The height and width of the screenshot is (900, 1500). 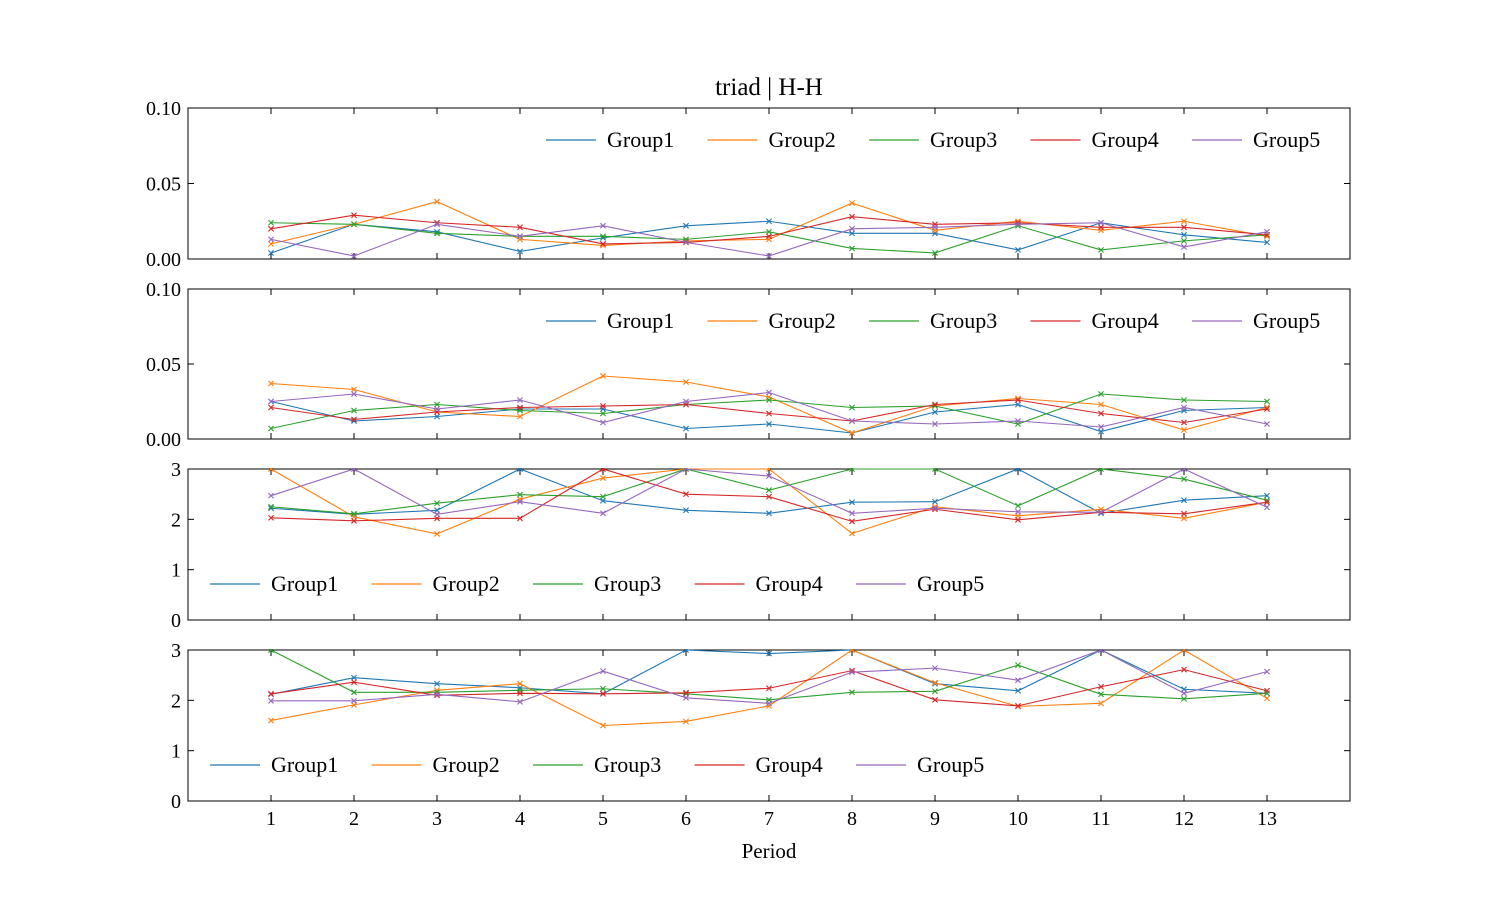 I want to click on y-tick-label: 0, so click(x=176, y=621).